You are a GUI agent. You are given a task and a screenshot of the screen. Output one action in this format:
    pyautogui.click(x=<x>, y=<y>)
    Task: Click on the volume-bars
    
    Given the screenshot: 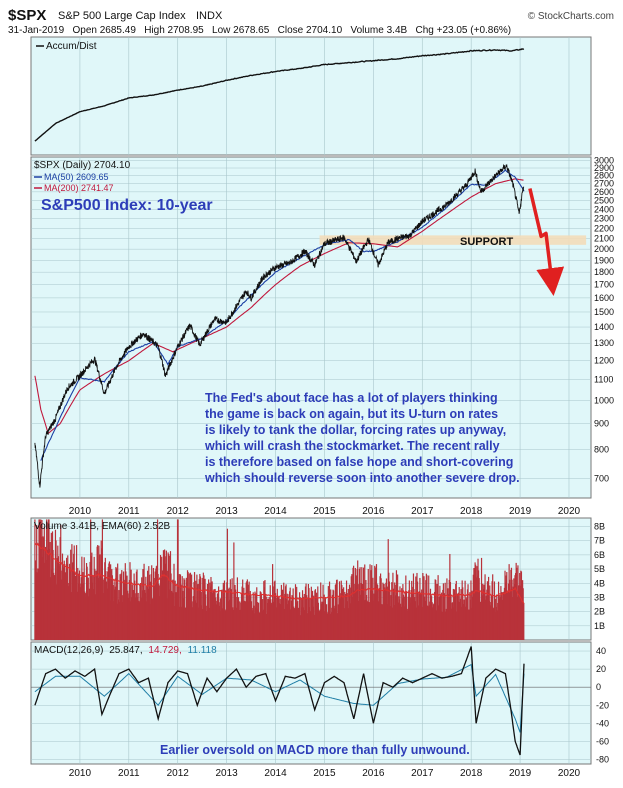 What is the action you would take?
    pyautogui.click(x=279, y=579)
    